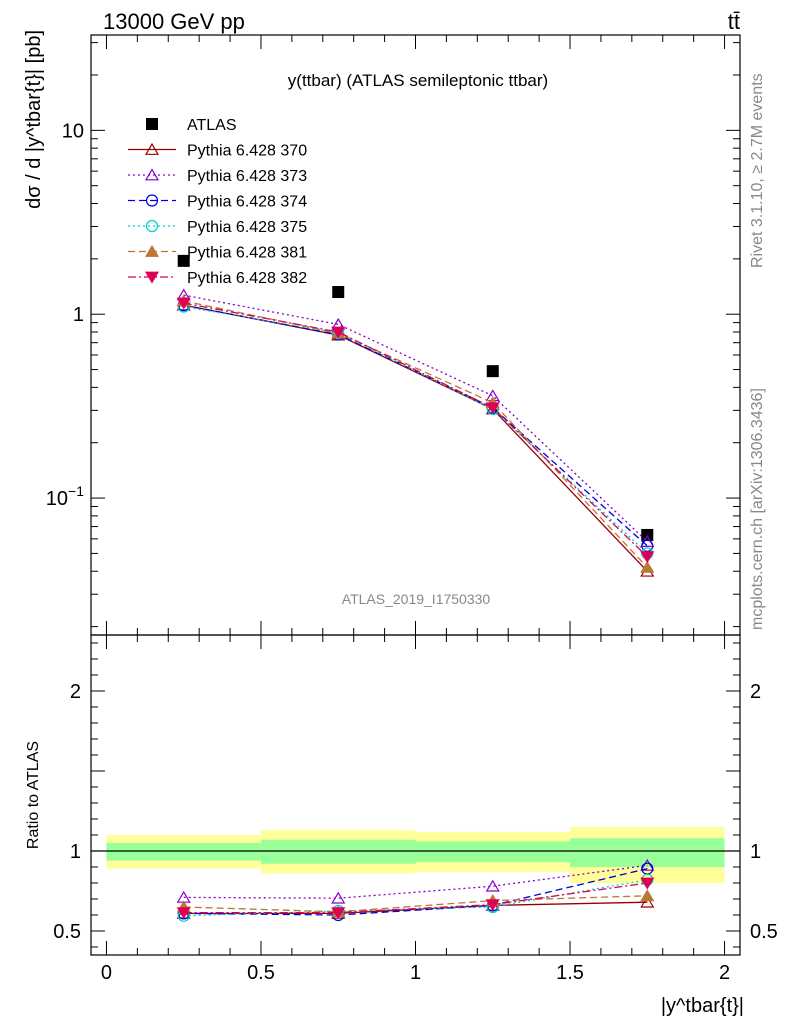  What do you see at coordinates (755, 692) in the screenshot?
I see `ratio-ytick-label-right-2: 2` at bounding box center [755, 692].